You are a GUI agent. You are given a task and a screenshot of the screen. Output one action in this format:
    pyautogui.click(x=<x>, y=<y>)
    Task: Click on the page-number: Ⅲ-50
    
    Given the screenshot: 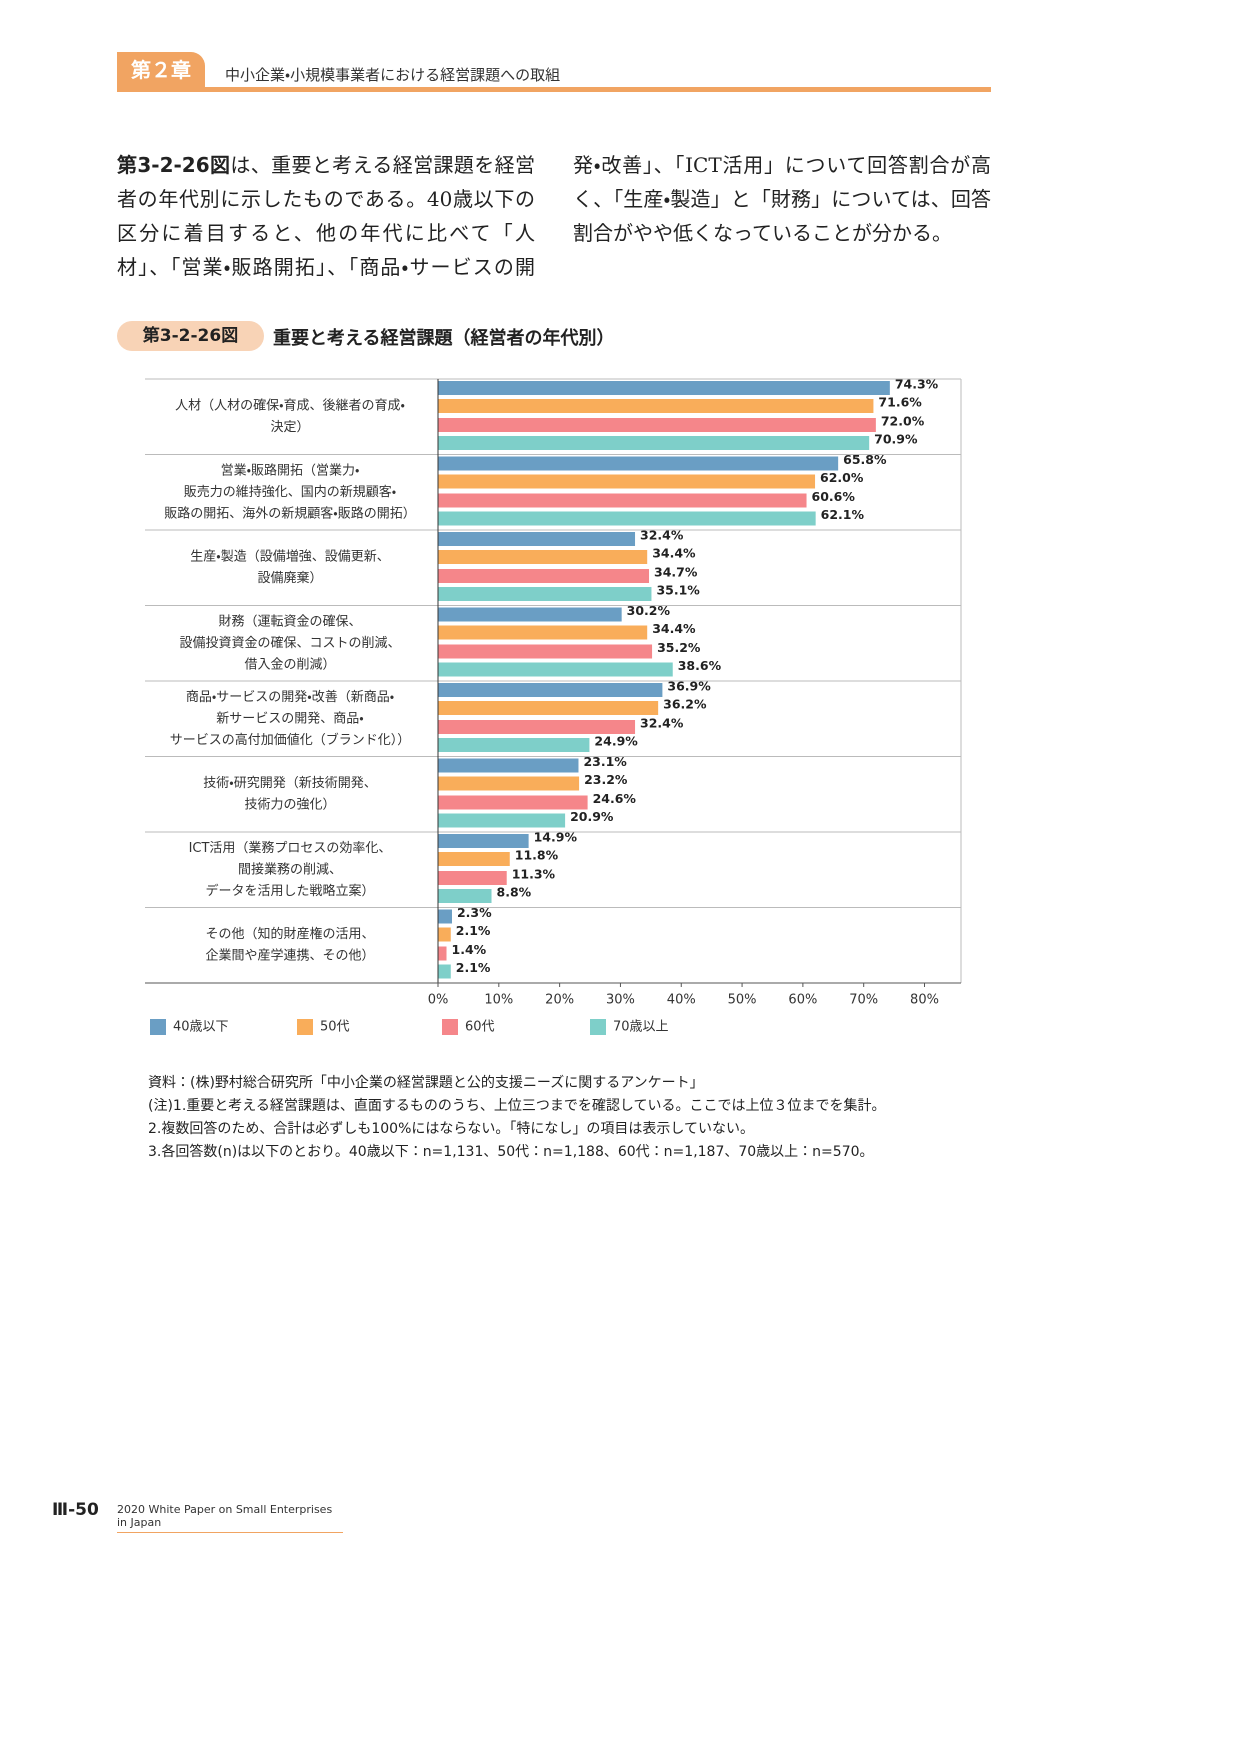 What is the action you would take?
    pyautogui.click(x=75, y=1510)
    